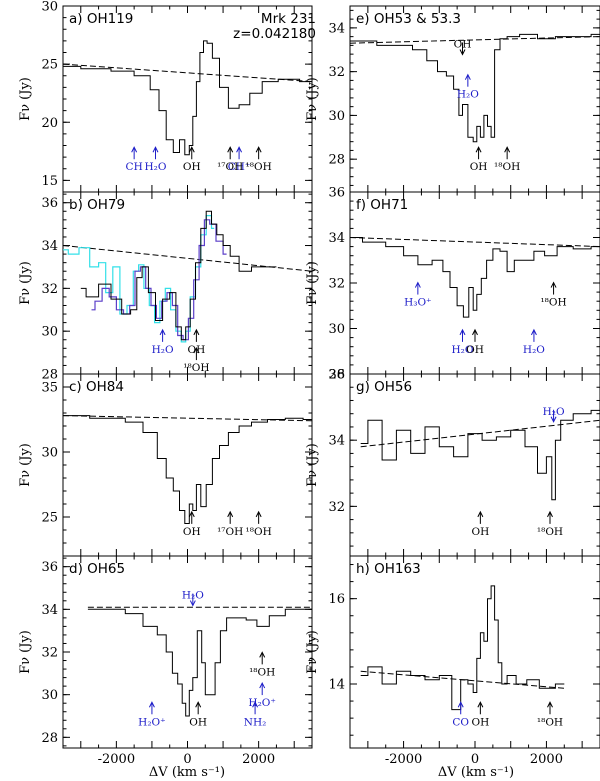 This screenshot has width=600, height=781. Describe the element at coordinates (418, 303) in the screenshot. I see `annotation-label: H₃O⁺` at that location.